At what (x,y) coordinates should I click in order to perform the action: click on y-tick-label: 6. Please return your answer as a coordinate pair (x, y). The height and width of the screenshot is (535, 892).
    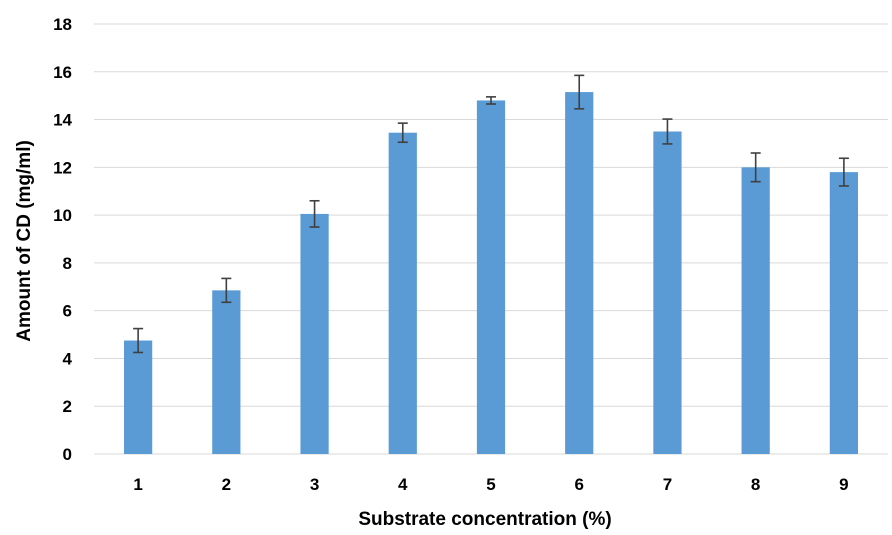
    Looking at the image, I should click on (67, 311).